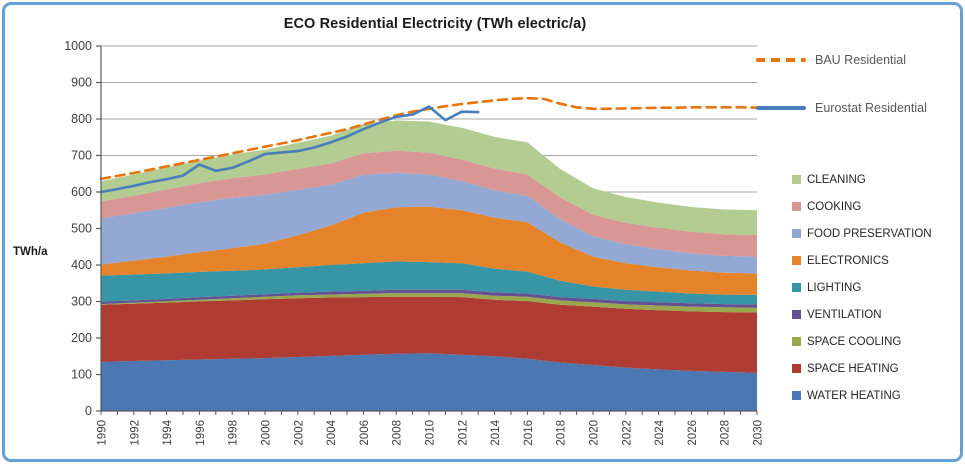  I want to click on svg-text: 1998, so click(234, 433).